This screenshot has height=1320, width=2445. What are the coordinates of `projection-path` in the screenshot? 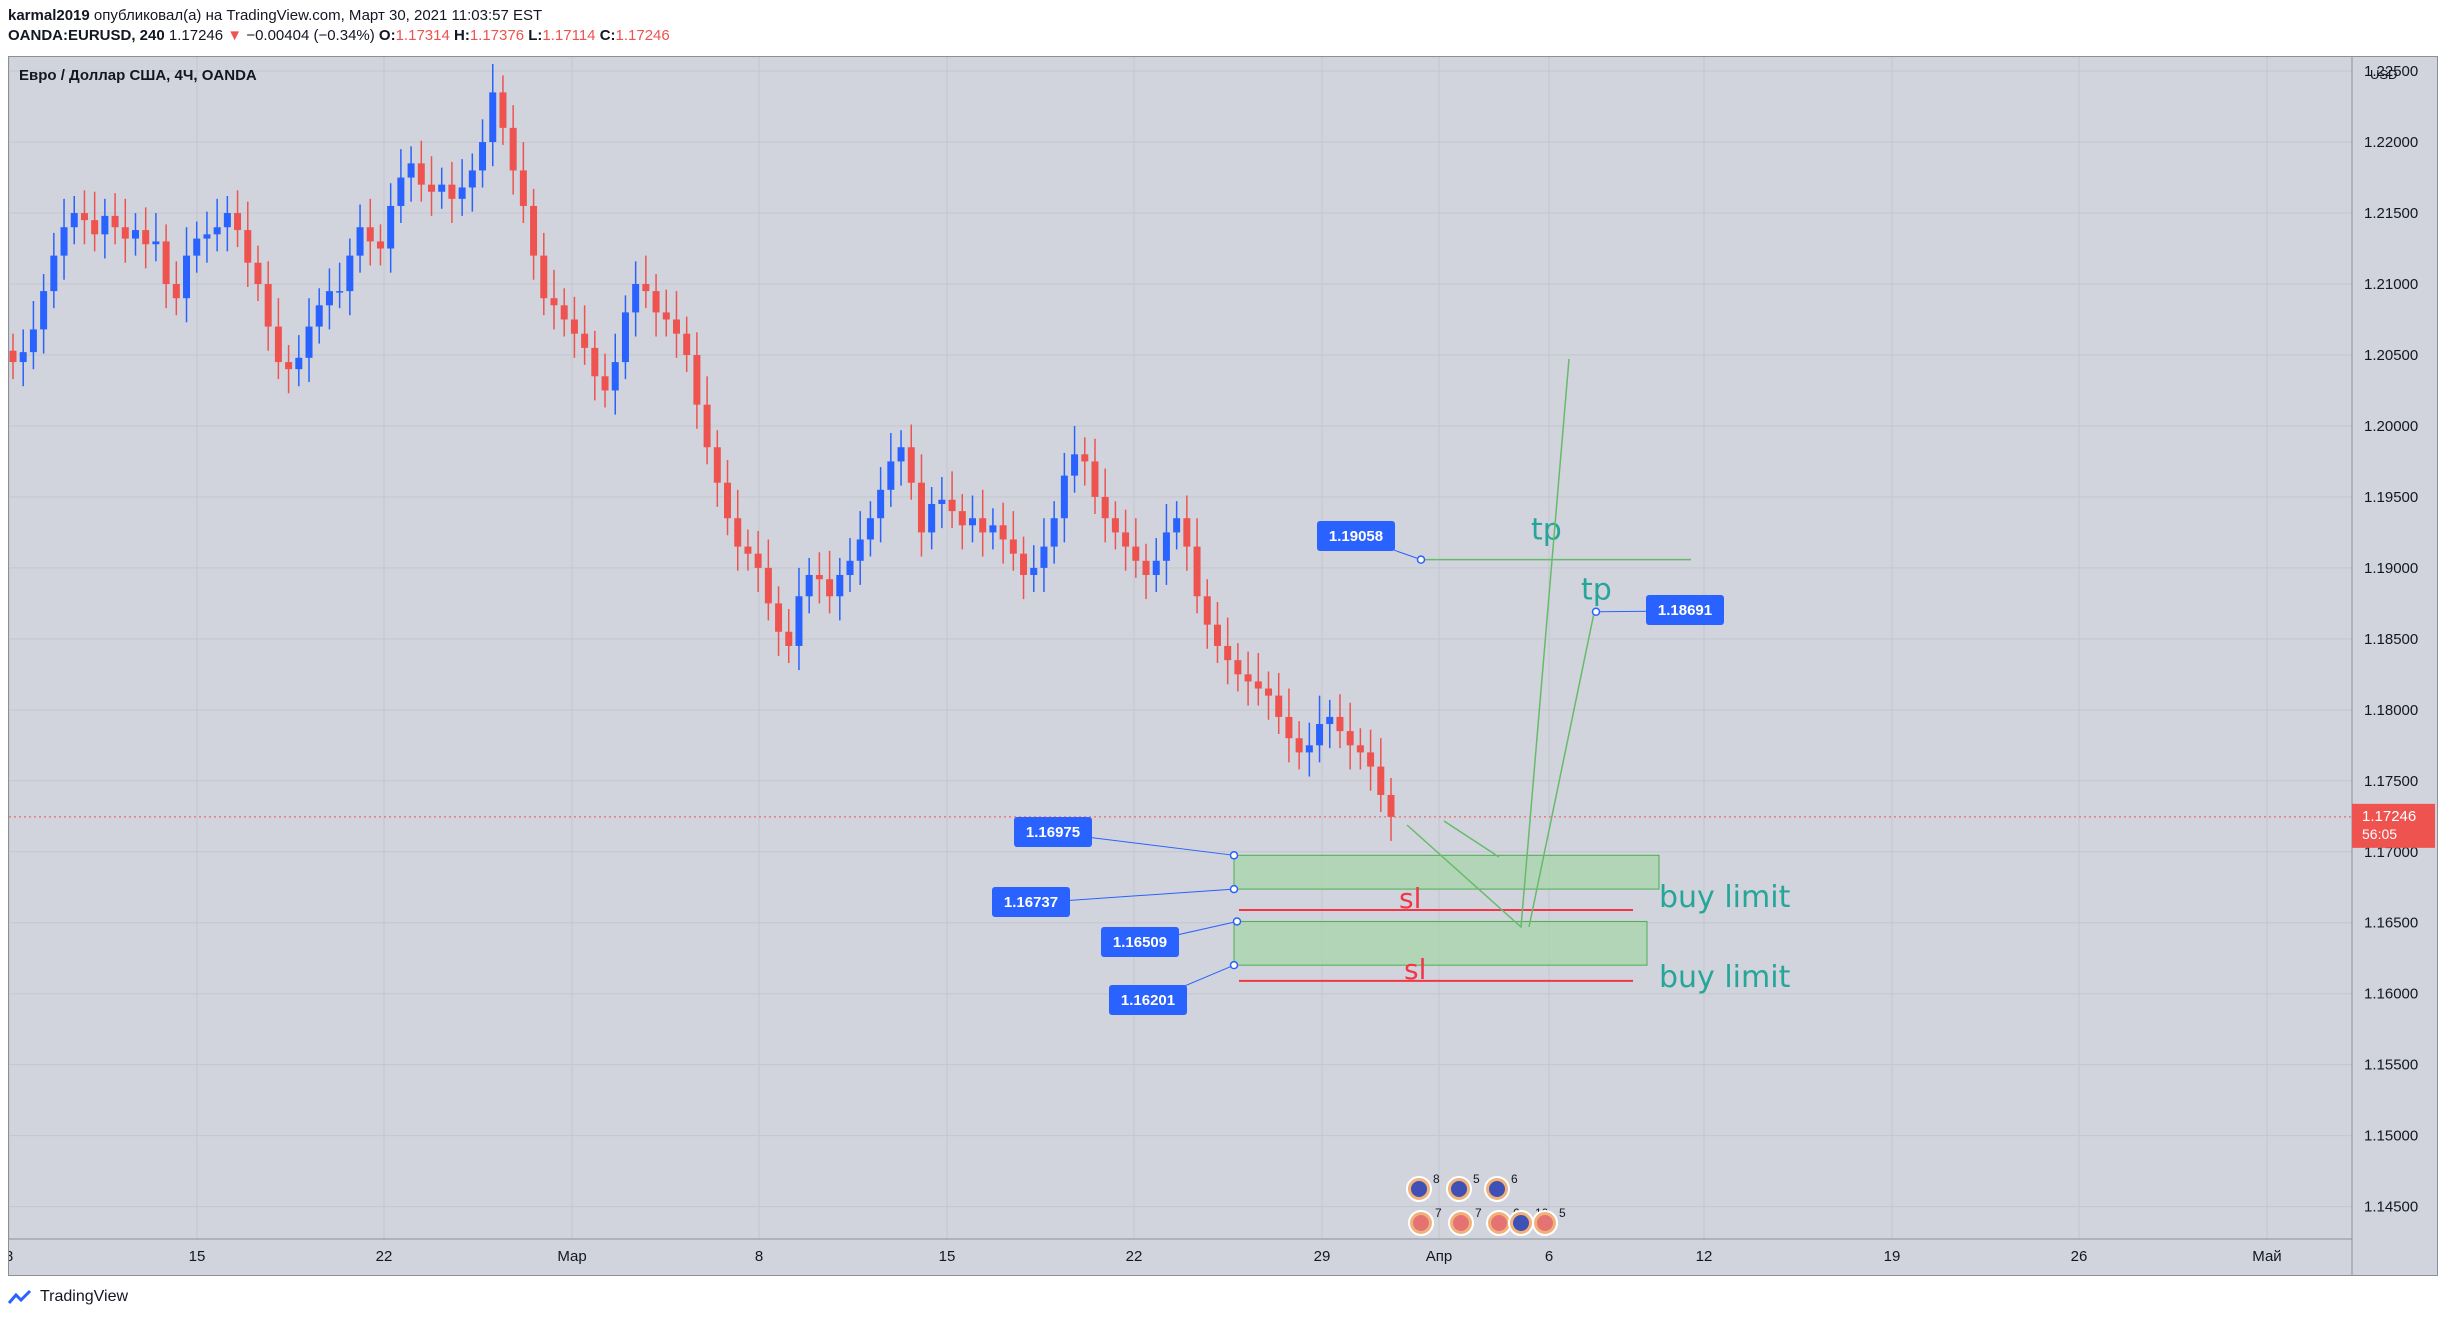 It's located at (1561, 770).